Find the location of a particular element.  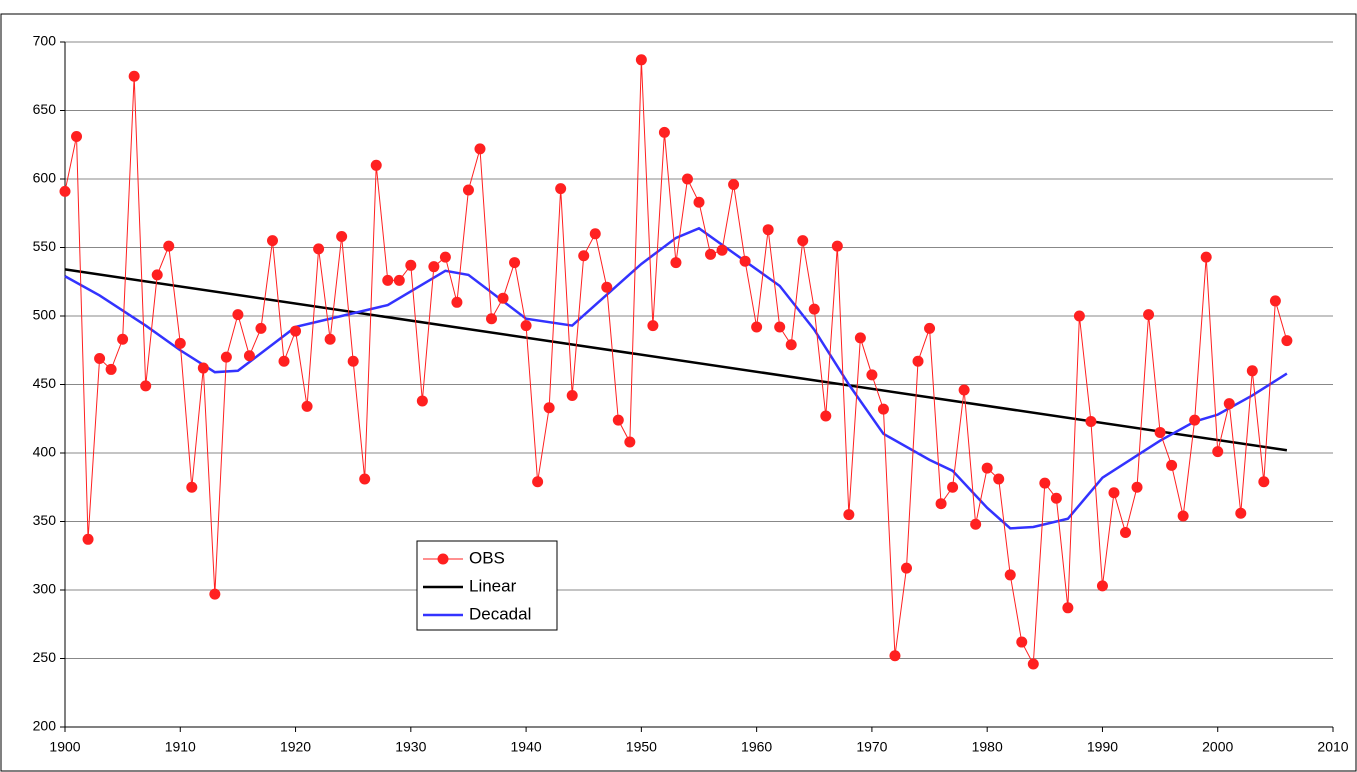

x-tick-label: 1950 is located at coordinates (641, 747).